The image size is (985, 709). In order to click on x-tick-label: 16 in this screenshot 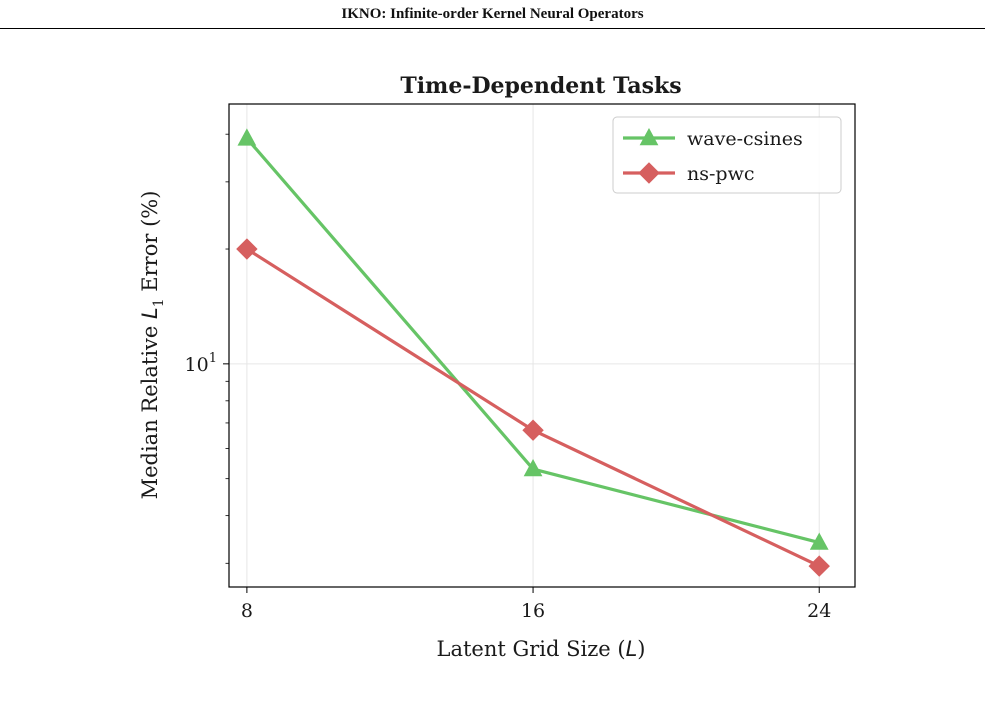, I will do `click(533, 611)`.